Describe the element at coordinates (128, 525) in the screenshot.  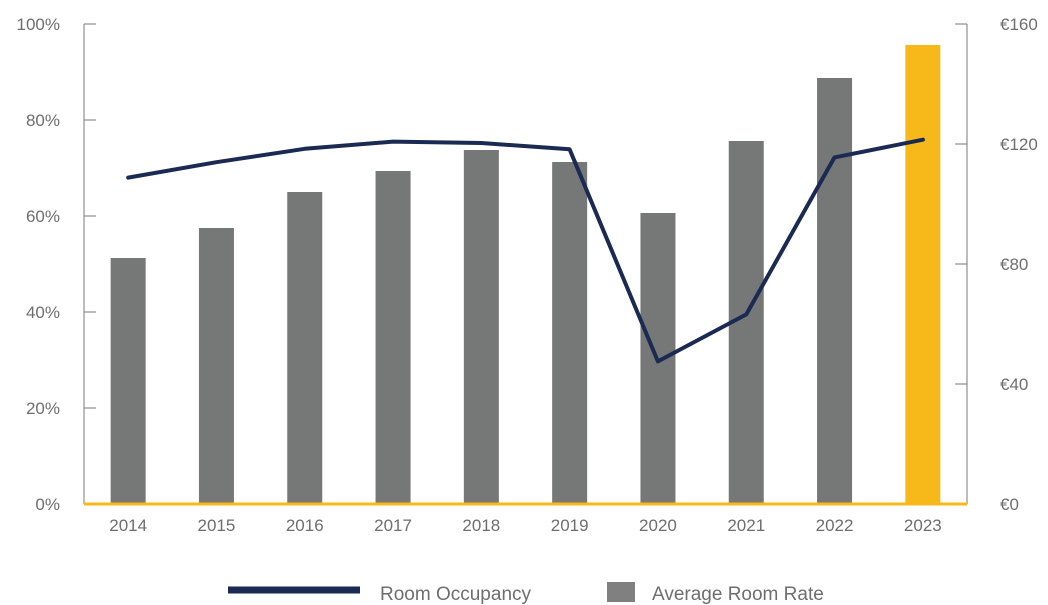
I see `x-tick-label: 2014` at that location.